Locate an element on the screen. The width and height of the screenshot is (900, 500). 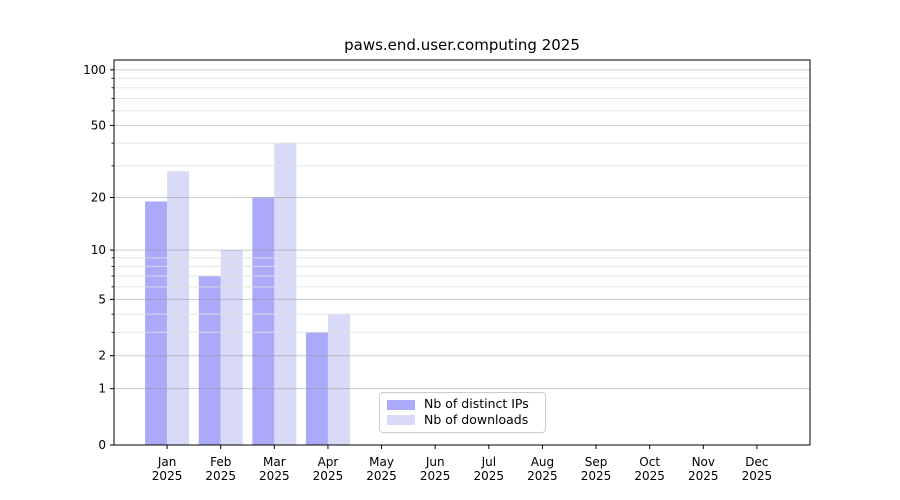
x-tick-label-month: Feb is located at coordinates (220, 462).